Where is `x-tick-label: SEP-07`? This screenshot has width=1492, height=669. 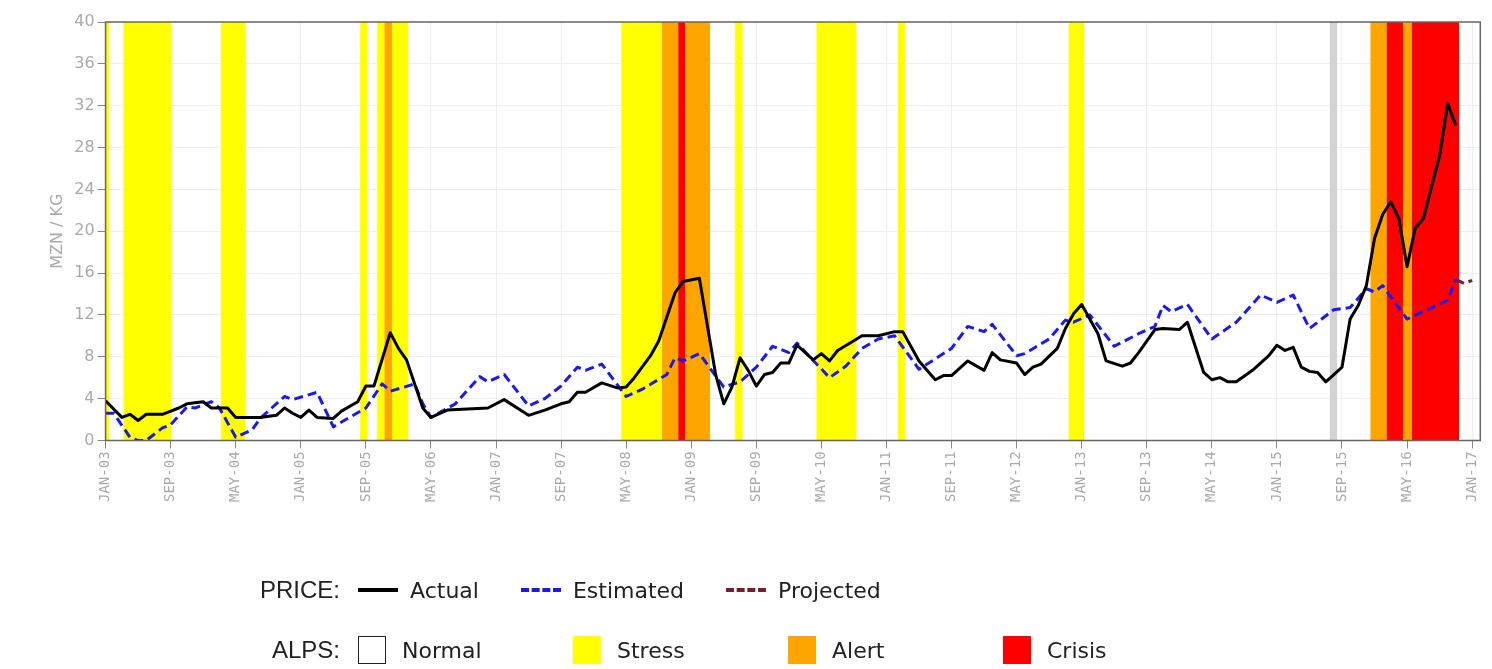
x-tick-label: SEP-07 is located at coordinates (559, 477).